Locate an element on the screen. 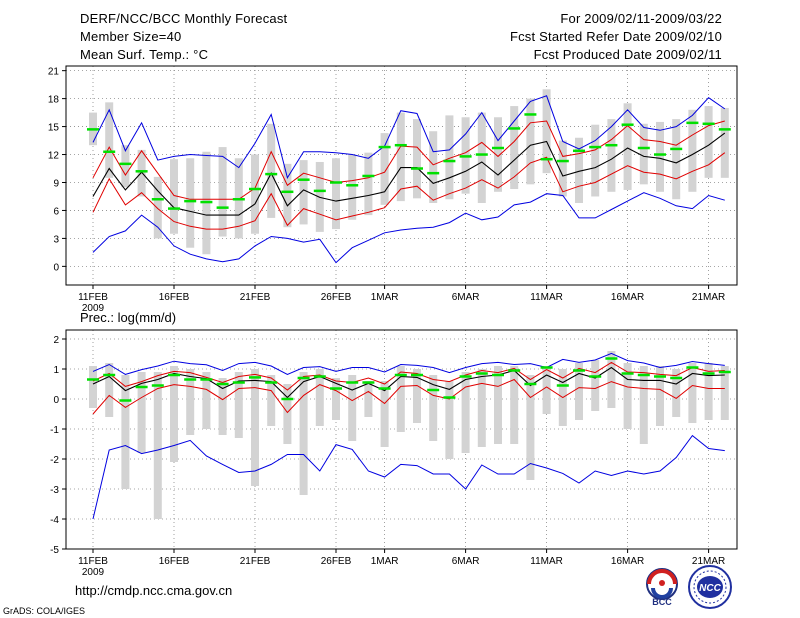  panel2-max-line is located at coordinates (408, 363).